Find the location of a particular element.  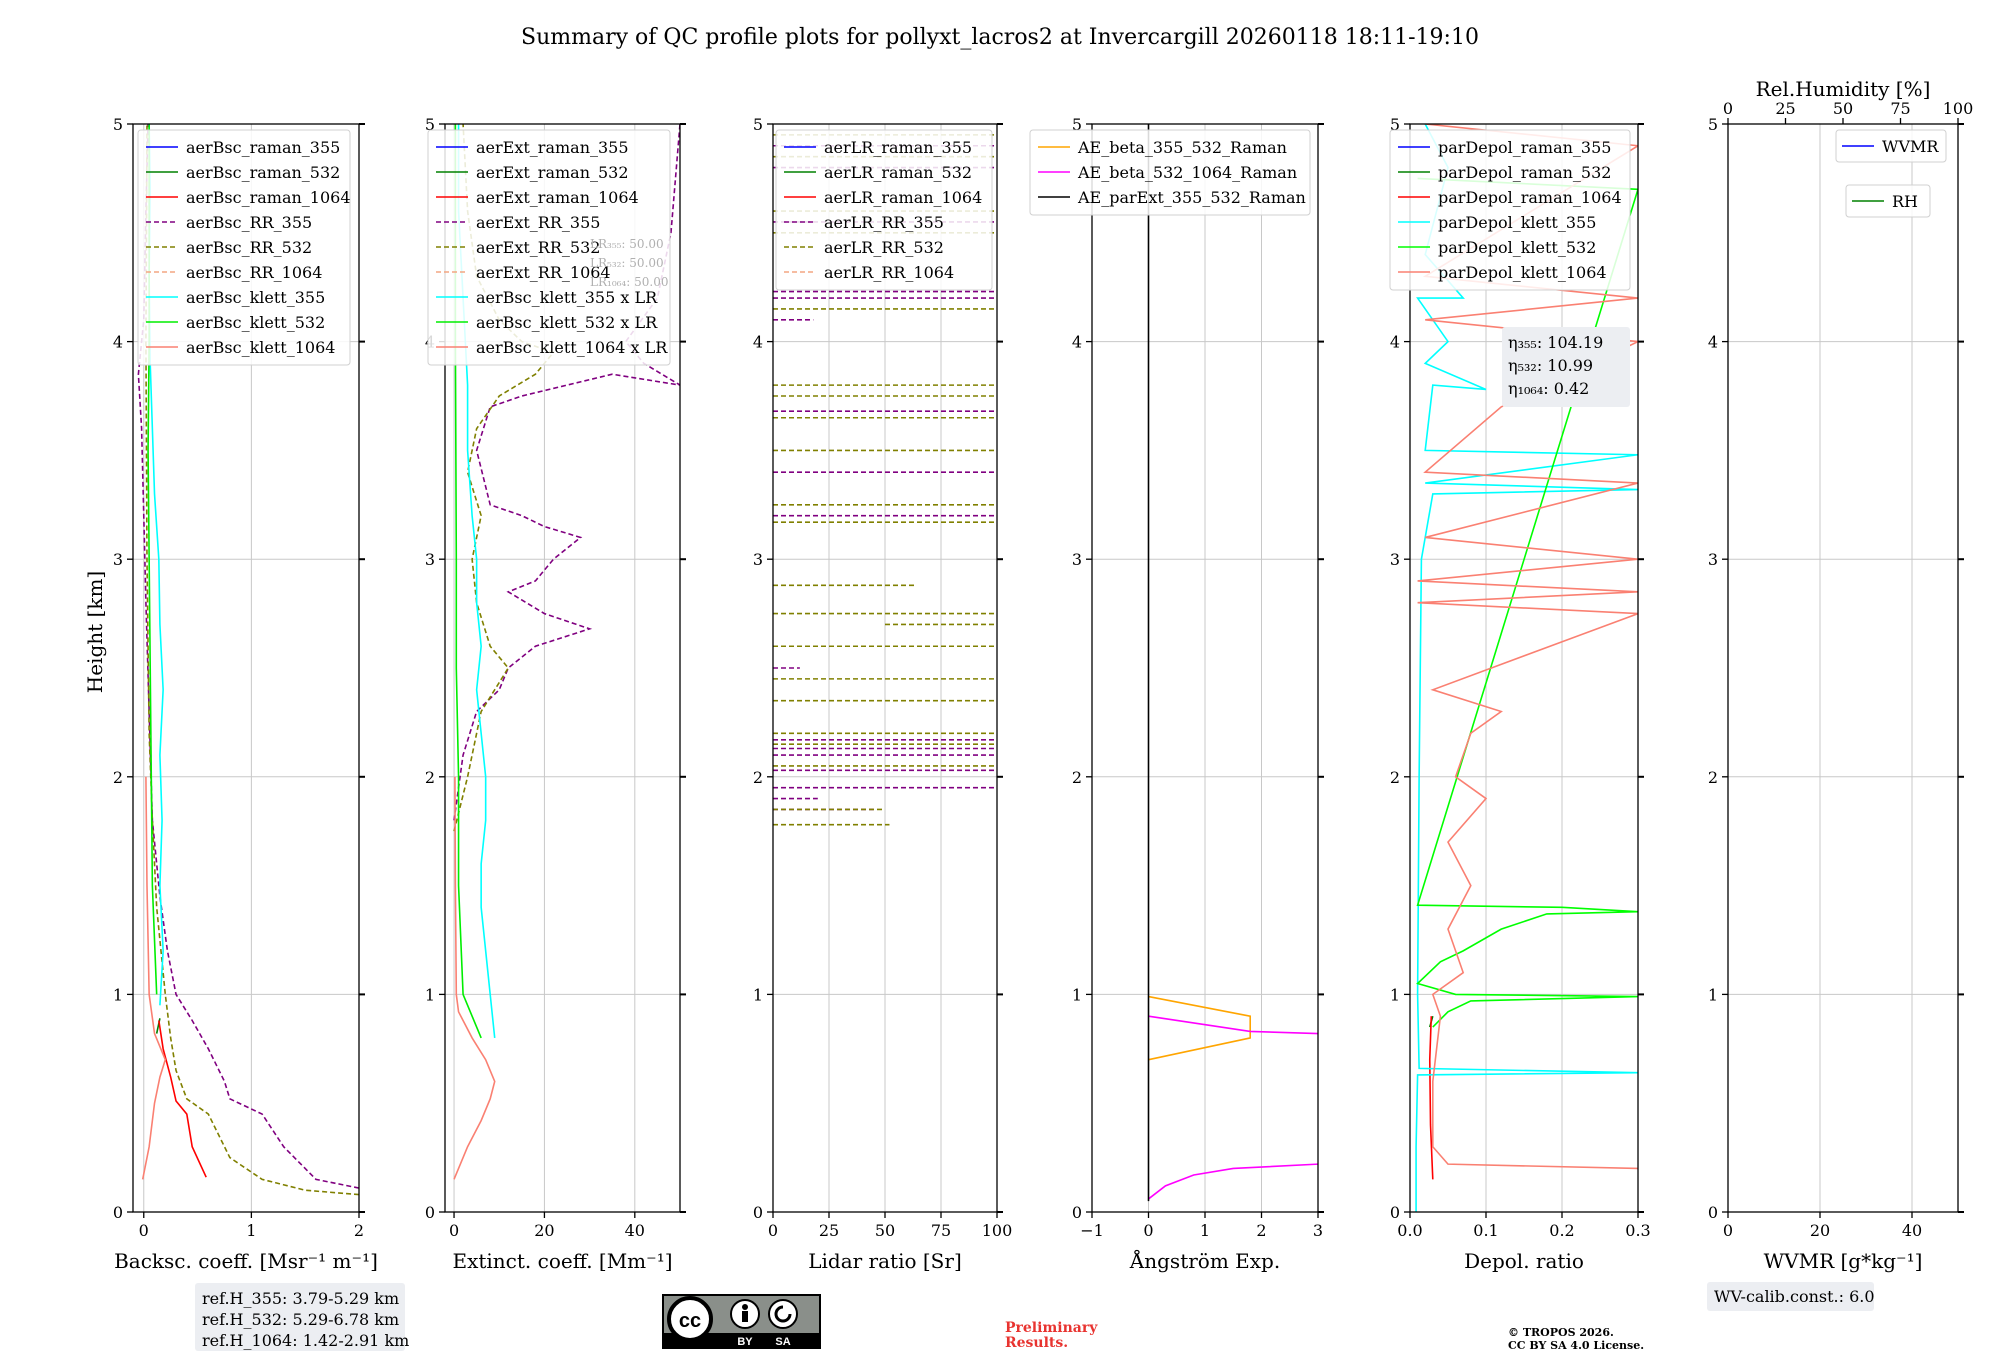

ref-height-line: ref.H_355: 3.79-5.29 km is located at coordinates (300, 1298).